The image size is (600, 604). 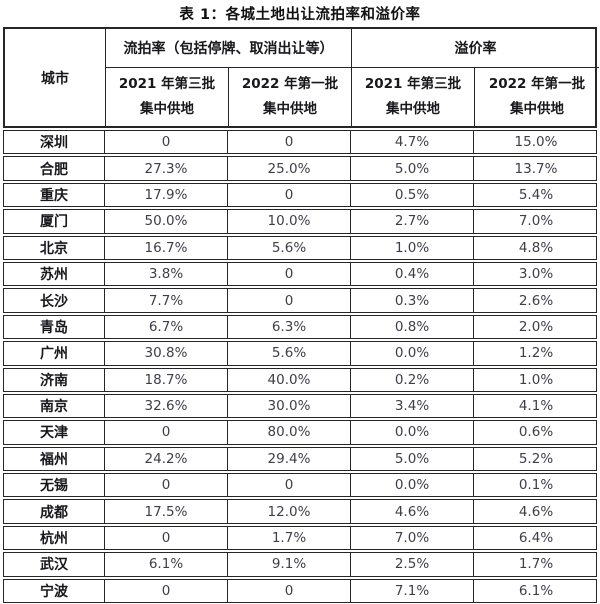 I want to click on value-cell: 4.7%, so click(x=412, y=142).